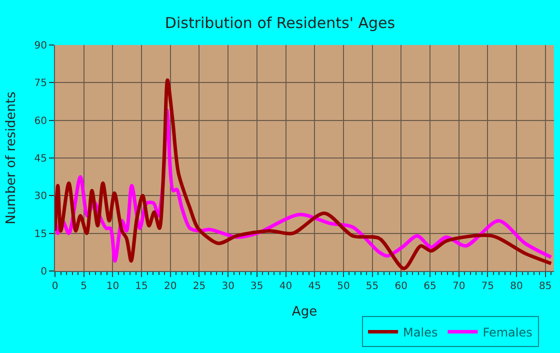 The image size is (560, 353). Describe the element at coordinates (40, 46) in the screenshot. I see `y-tick-label: 90` at that location.